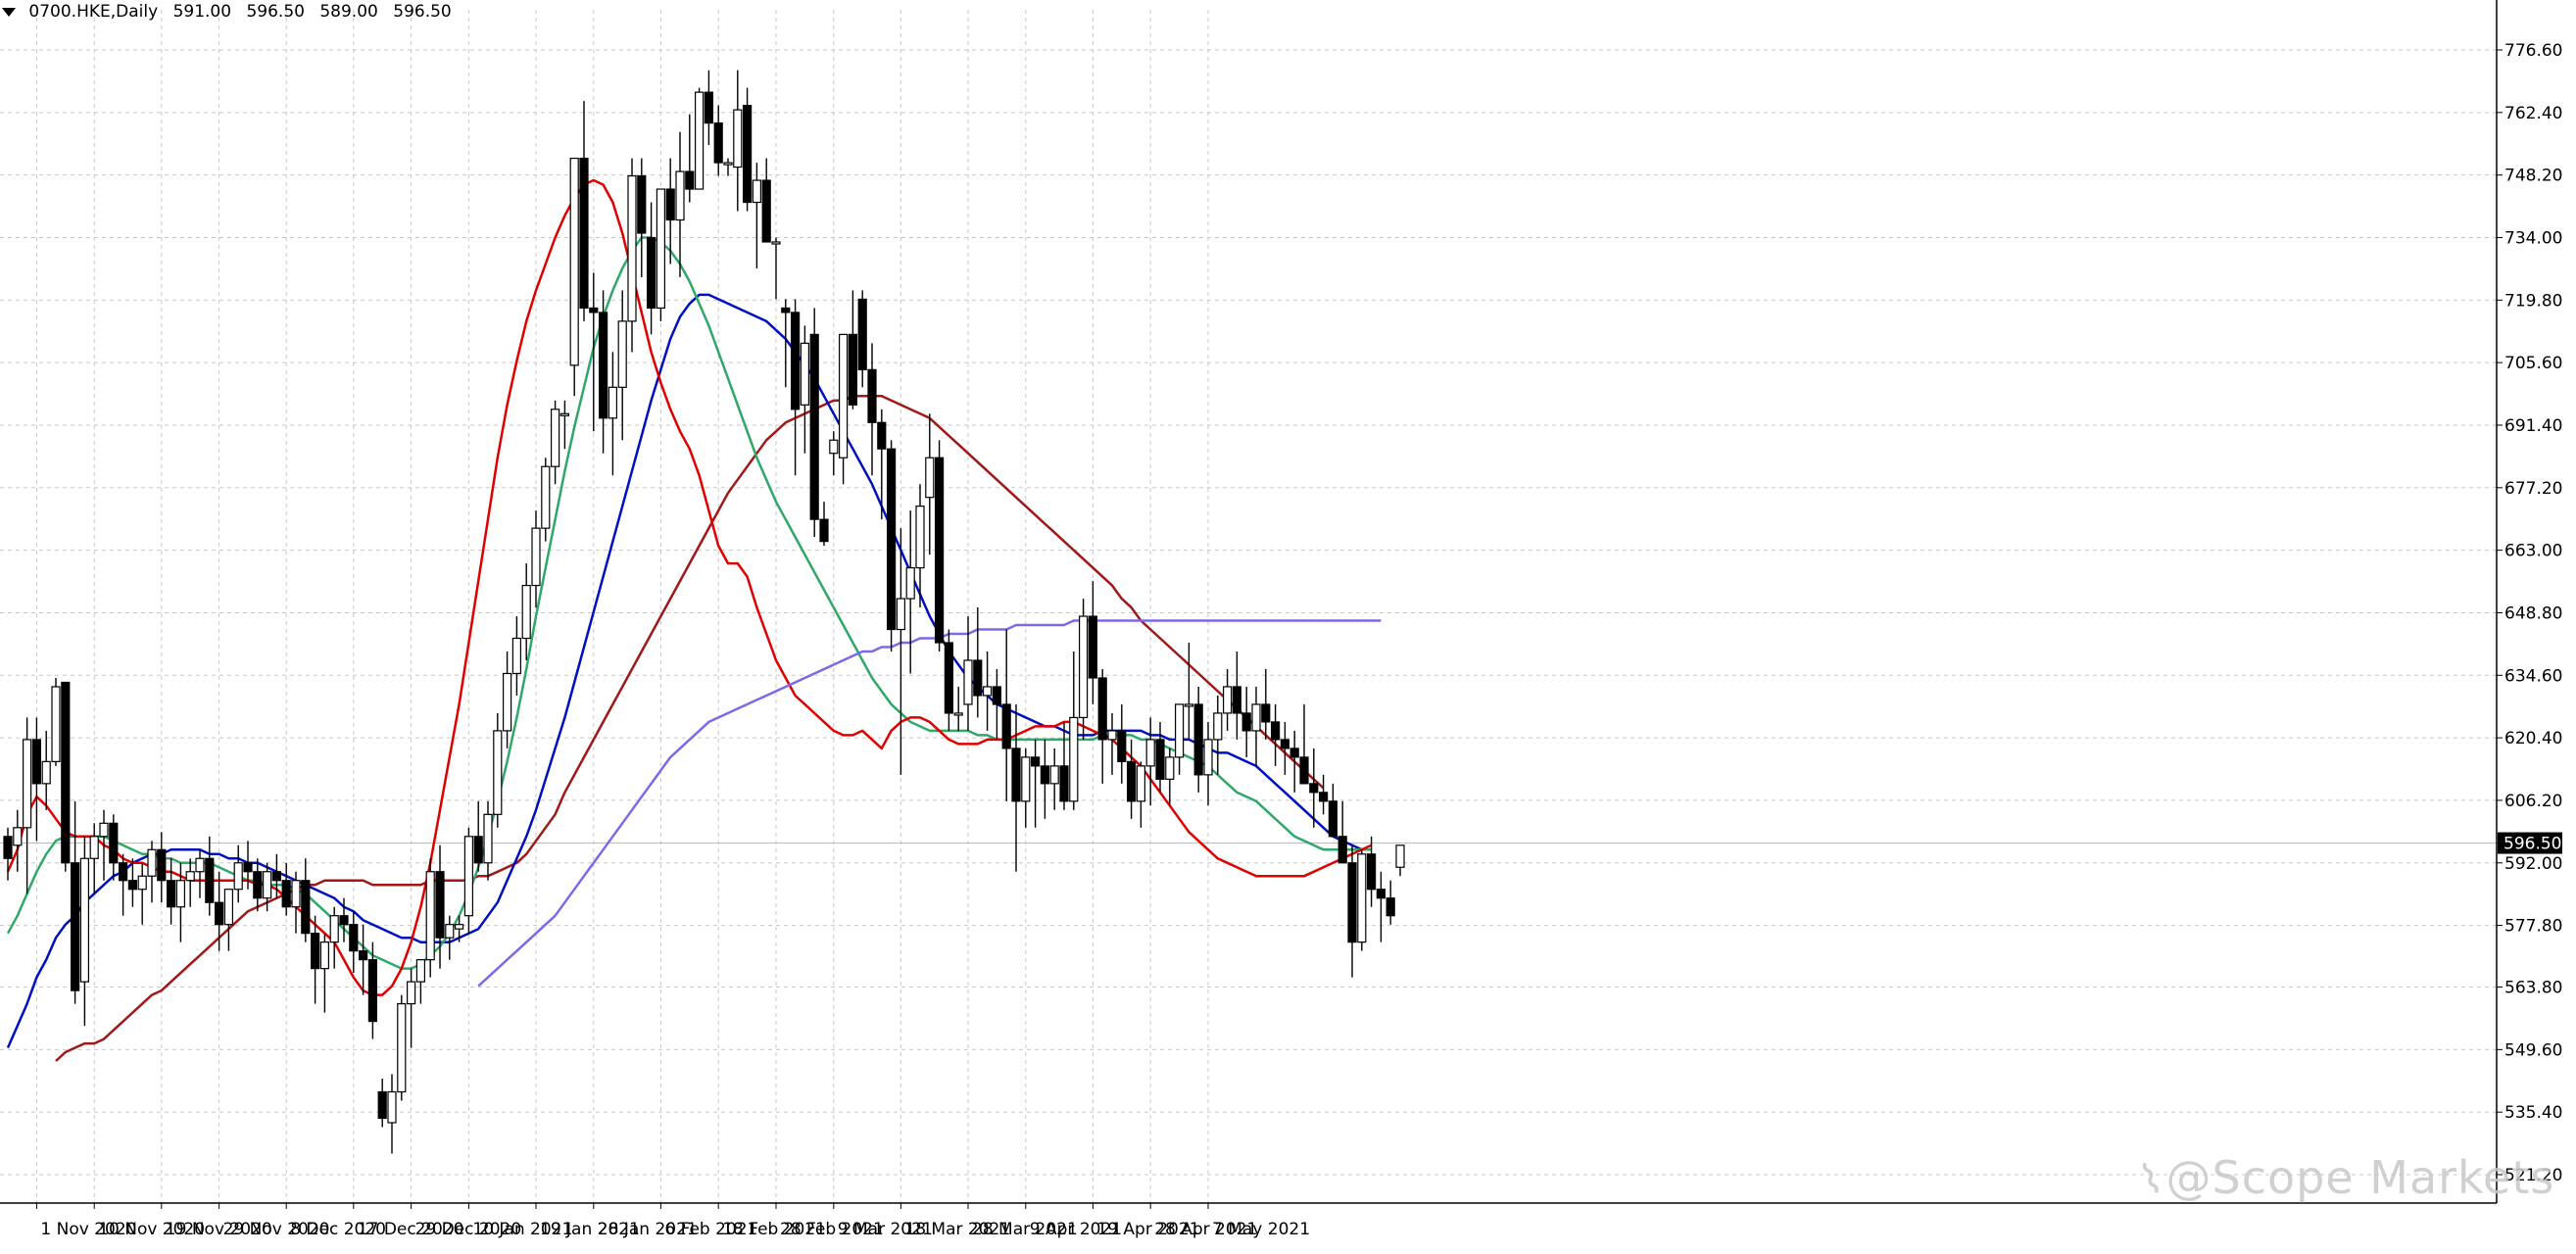 This screenshot has height=1254, width=2576. Describe the element at coordinates (2533, 927) in the screenshot. I see `y-tick-label: 577.80` at that location.